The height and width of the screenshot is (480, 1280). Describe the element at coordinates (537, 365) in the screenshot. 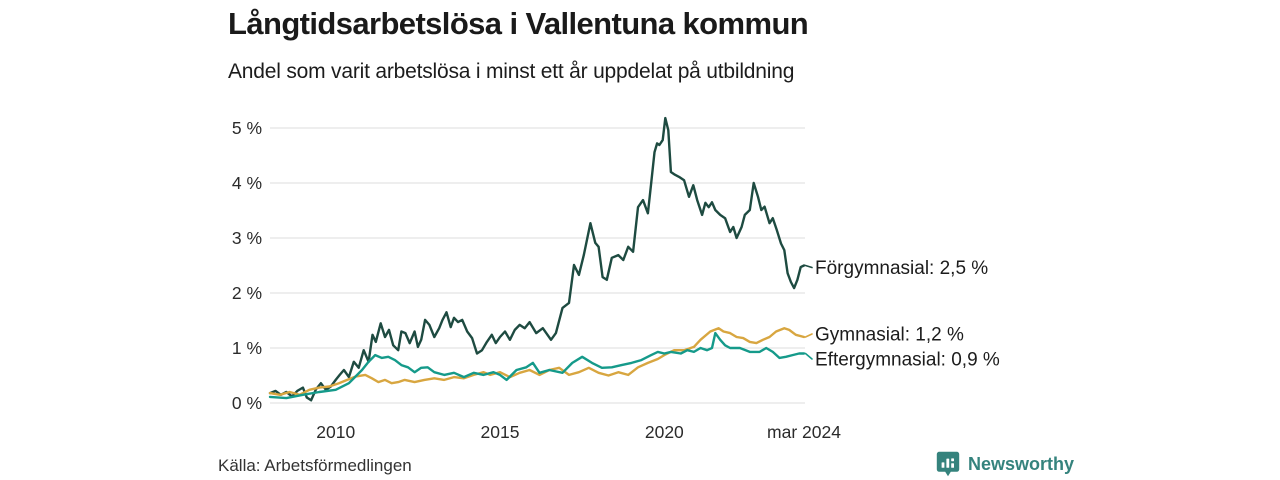

I see `series-line-eftergymnasial` at that location.